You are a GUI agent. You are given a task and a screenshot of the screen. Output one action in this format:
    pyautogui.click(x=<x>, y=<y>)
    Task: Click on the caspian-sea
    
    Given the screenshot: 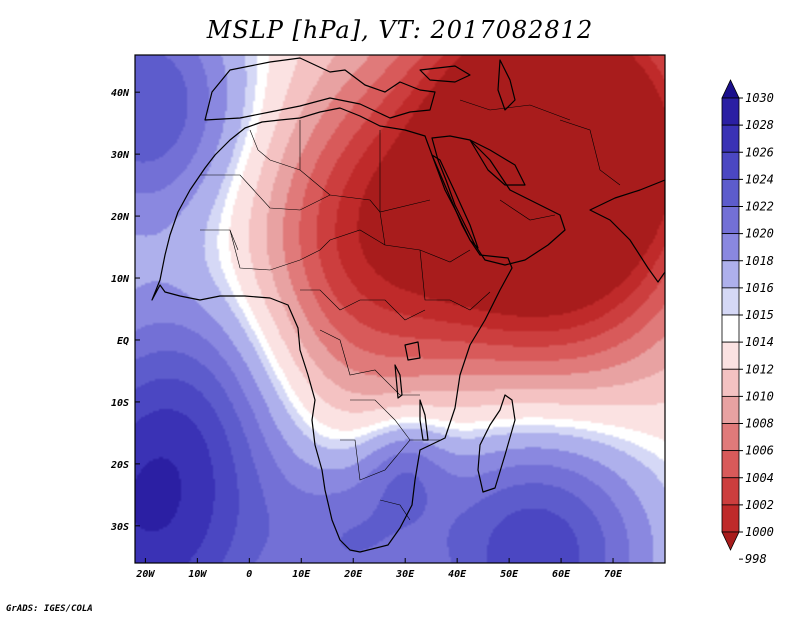 What is the action you would take?
    pyautogui.click(x=506, y=85)
    